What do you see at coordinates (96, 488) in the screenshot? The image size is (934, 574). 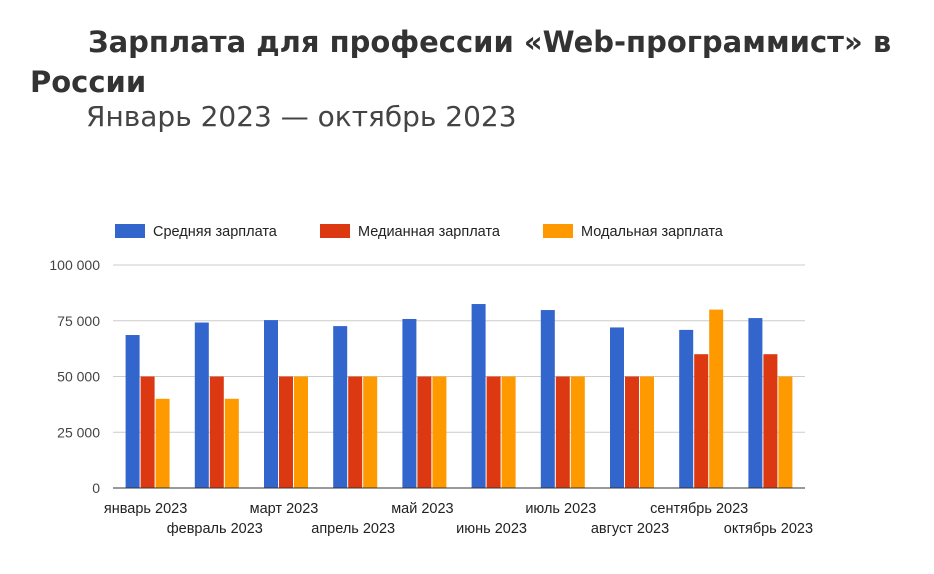 I see `y-tick-label: 0` at bounding box center [96, 488].